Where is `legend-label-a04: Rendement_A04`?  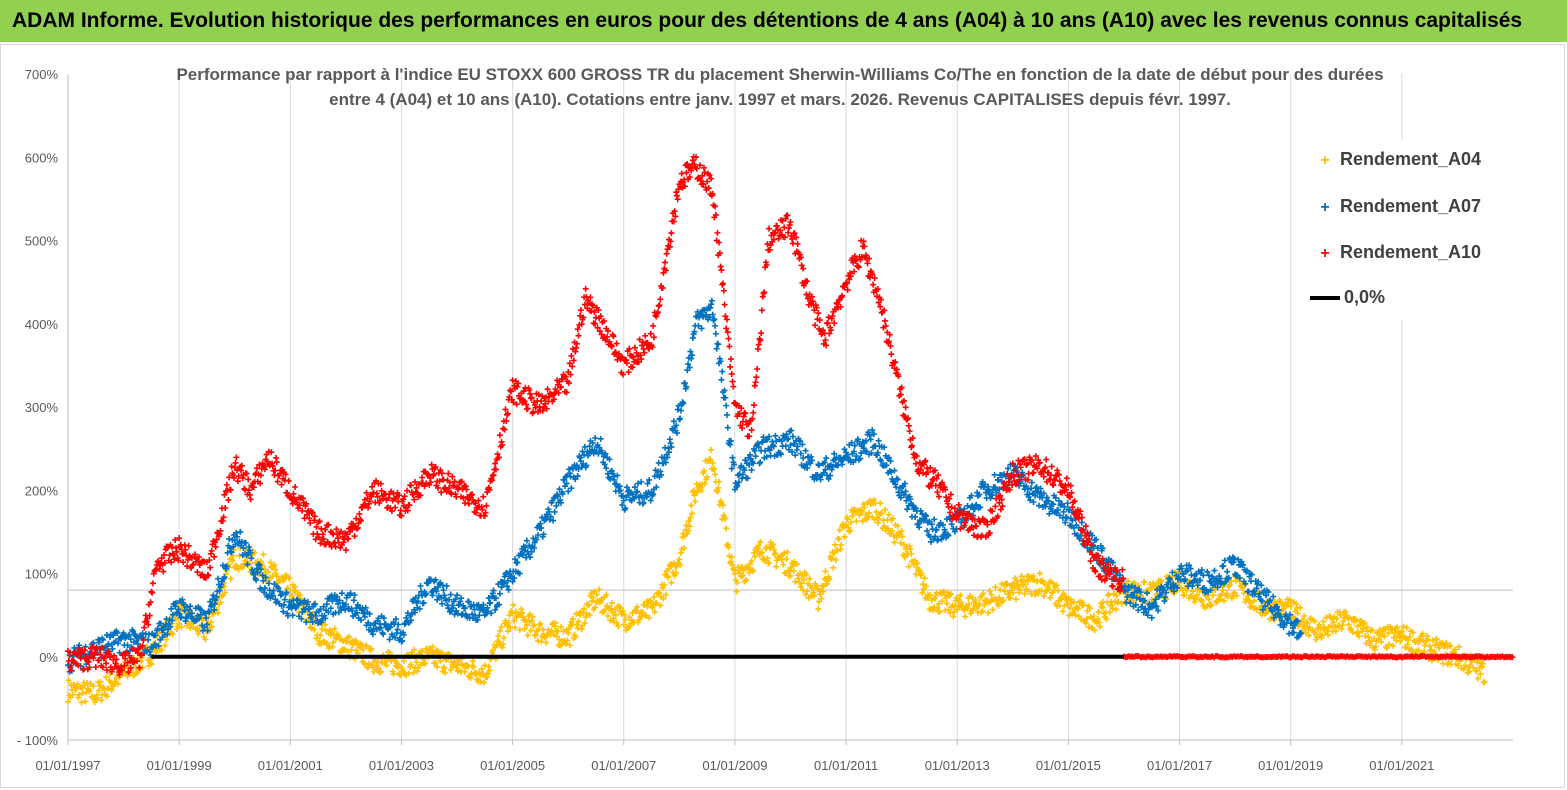 legend-label-a04: Rendement_A04 is located at coordinates (1411, 159).